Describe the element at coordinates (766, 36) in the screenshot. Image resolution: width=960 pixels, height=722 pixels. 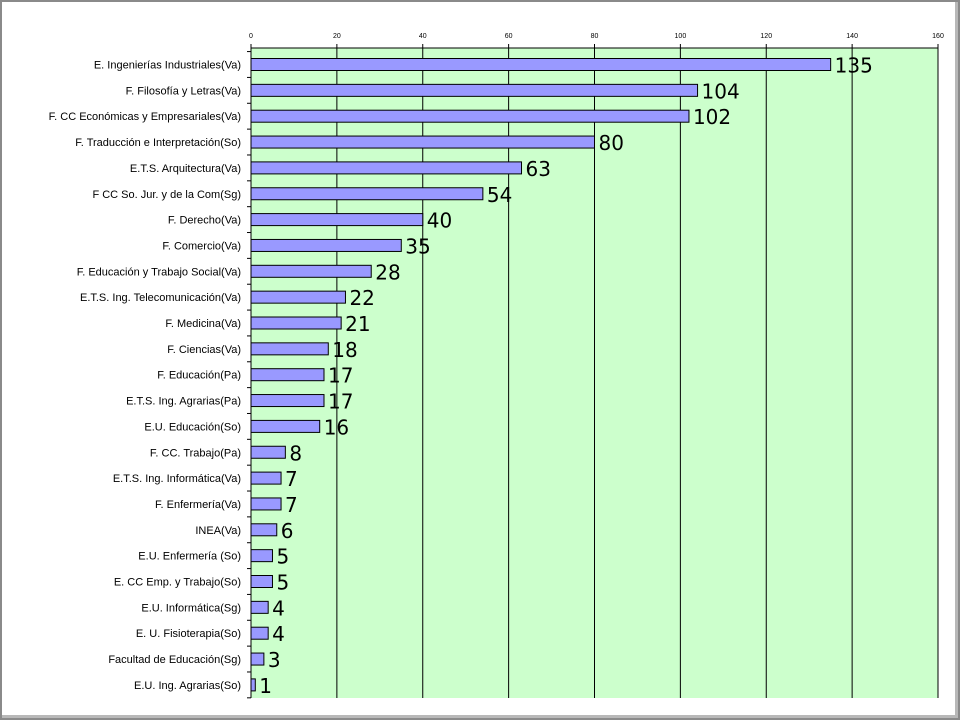
I see `x-tick-label: 120` at that location.